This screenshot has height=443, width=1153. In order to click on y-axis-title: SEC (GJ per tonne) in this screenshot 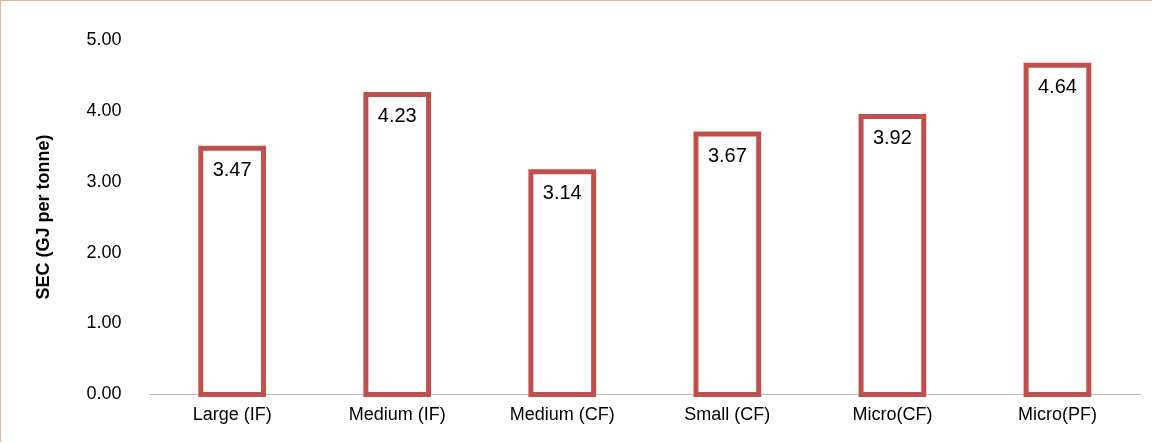, I will do `click(42, 217)`.